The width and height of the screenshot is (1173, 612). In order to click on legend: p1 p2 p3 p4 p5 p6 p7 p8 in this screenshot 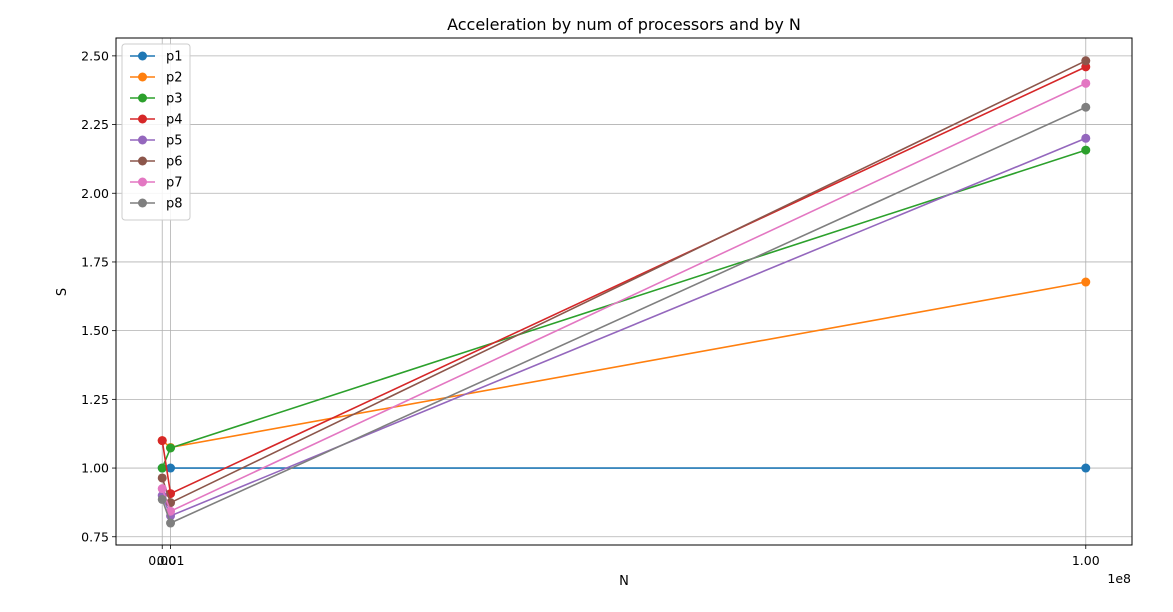, I will do `click(156, 132)`.